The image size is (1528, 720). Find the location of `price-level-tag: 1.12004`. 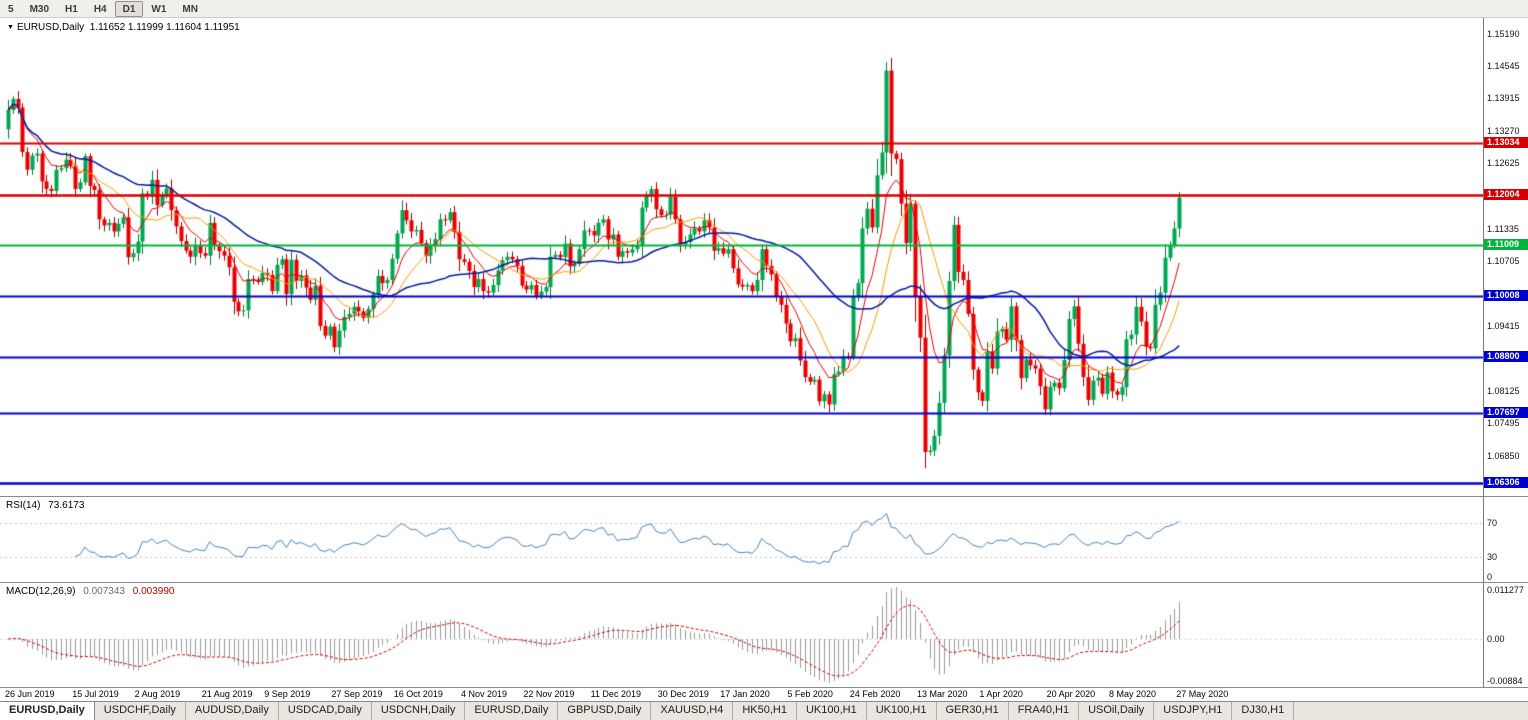

price-level-tag: 1.12004 is located at coordinates (1506, 194).